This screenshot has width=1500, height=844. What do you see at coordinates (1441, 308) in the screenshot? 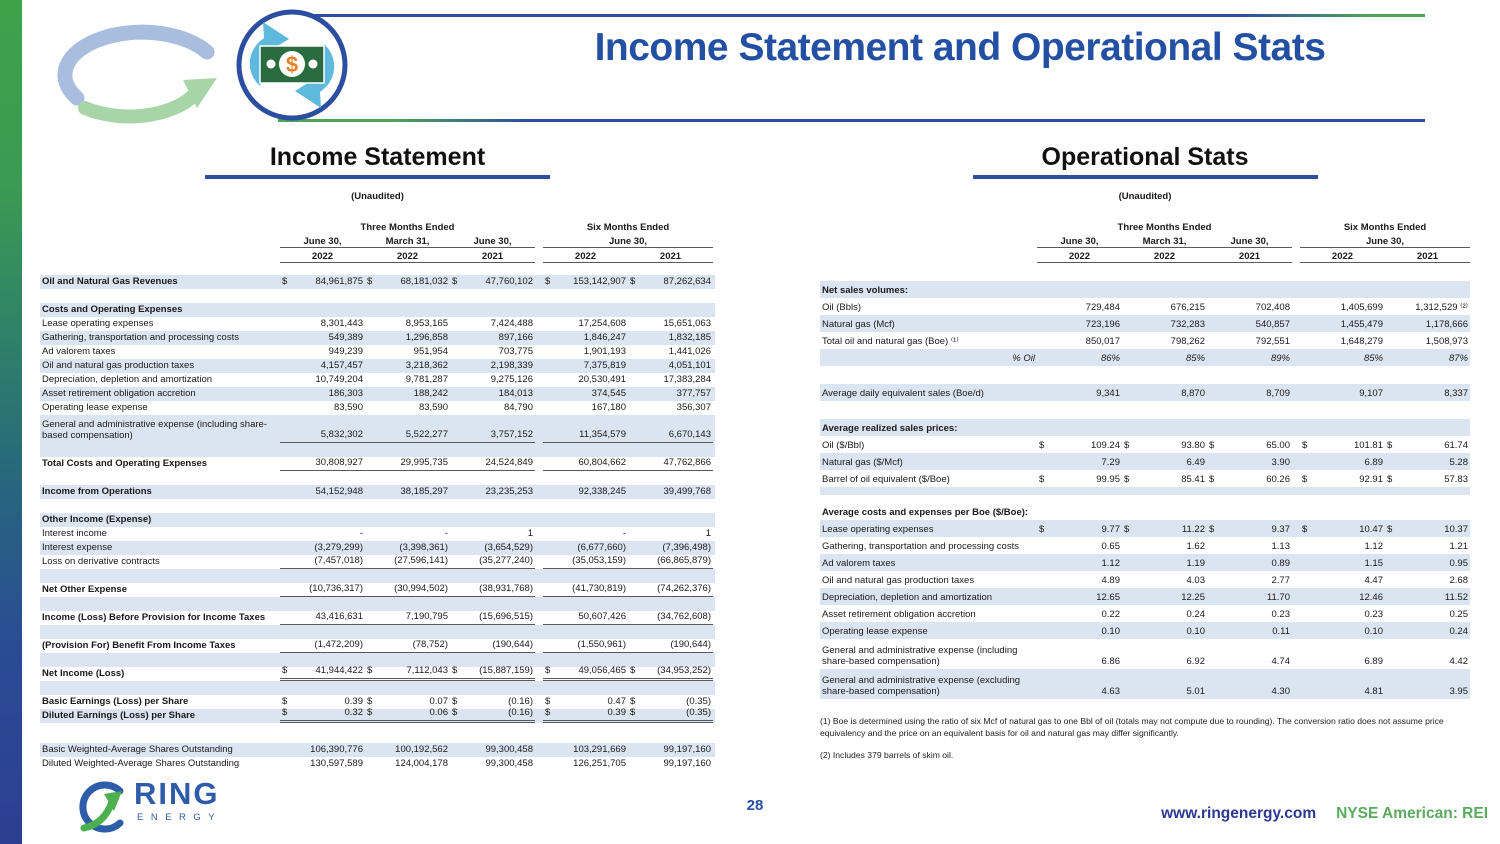
I see `cell-value: 1,312,529 ⁽²⁾` at bounding box center [1441, 308].